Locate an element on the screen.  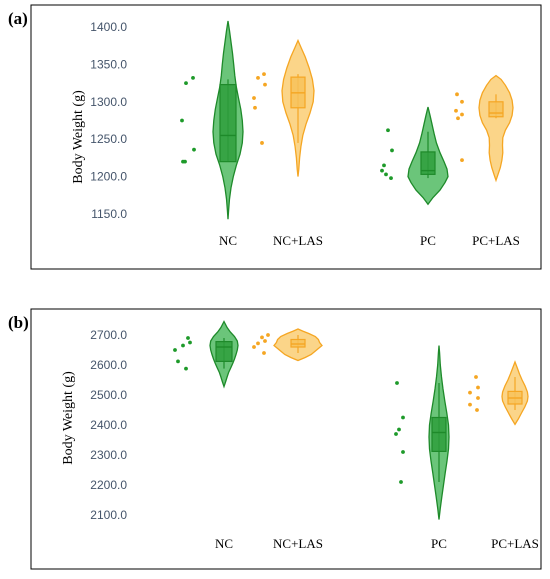
y-tick-label: 2400.0 is located at coordinates (108, 425).